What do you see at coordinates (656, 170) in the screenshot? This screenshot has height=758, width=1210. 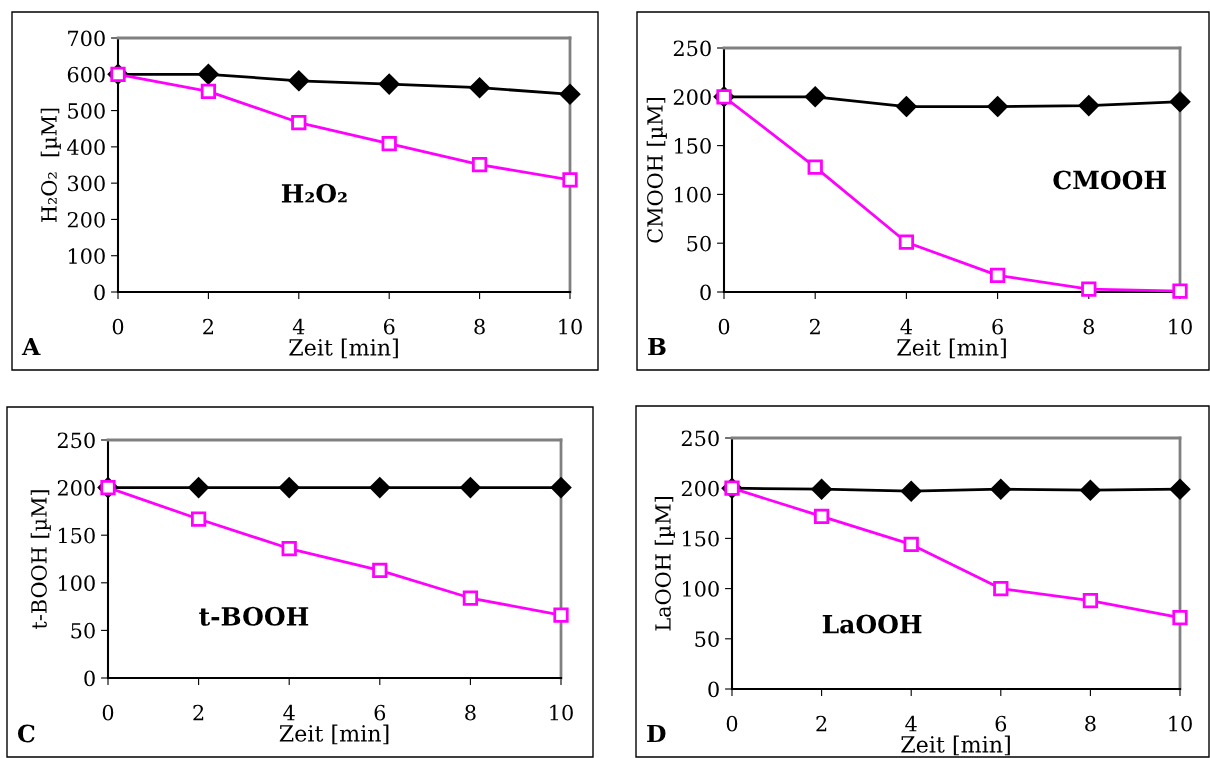 I see `y-axis-title: CMOOH [µM]` at bounding box center [656, 170].